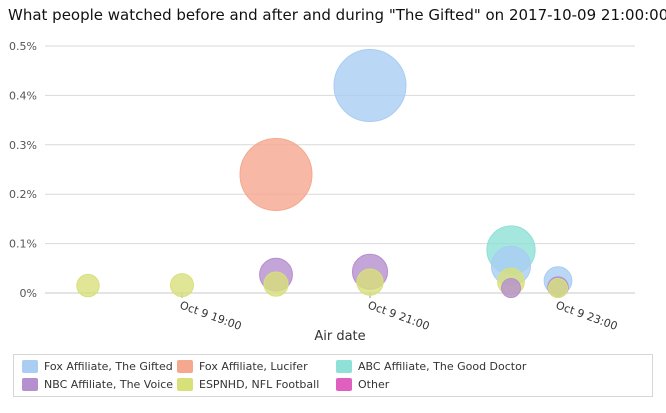 This screenshot has height=413, width=666. What do you see at coordinates (23, 95) in the screenshot?
I see `y-tick-label: 0.4%` at bounding box center [23, 95].